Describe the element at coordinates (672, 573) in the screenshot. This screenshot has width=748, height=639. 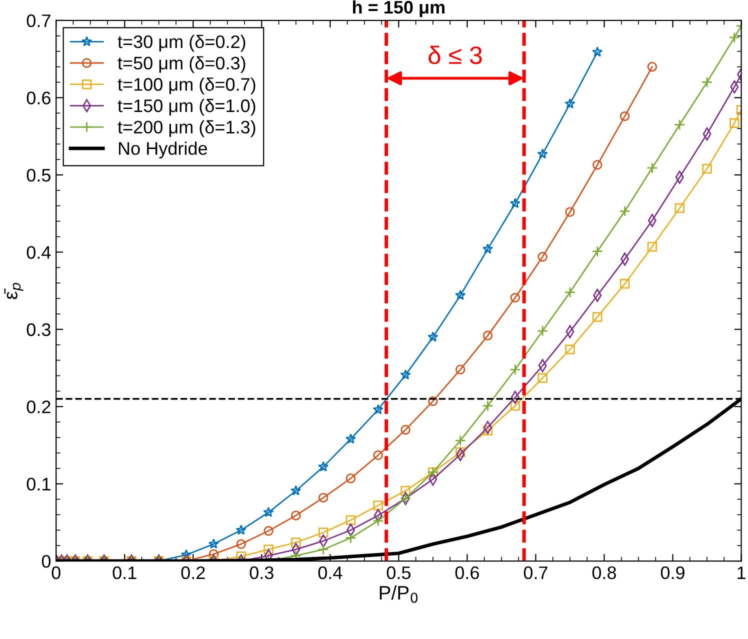
I see `x-tick-label: 0.9` at that location.